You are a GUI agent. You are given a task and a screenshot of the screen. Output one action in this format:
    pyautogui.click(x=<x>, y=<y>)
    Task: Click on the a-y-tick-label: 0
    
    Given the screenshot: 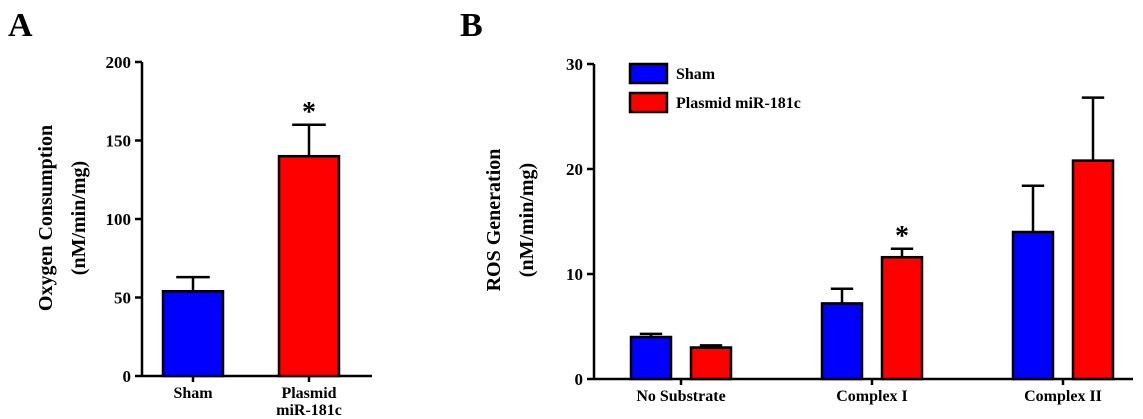 What is the action you would take?
    pyautogui.click(x=127, y=376)
    